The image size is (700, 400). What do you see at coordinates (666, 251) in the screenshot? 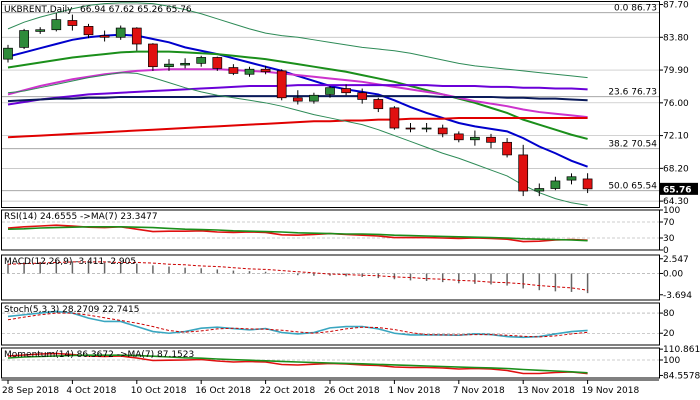
I see `rsi-axis-label: 0` at bounding box center [666, 251].